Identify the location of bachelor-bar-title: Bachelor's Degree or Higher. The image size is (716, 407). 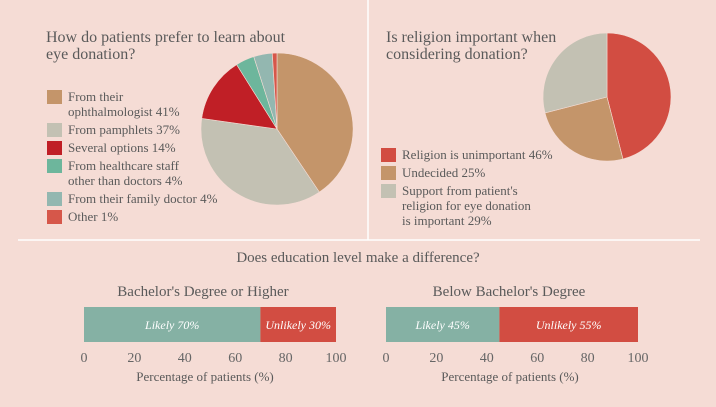
(202, 292).